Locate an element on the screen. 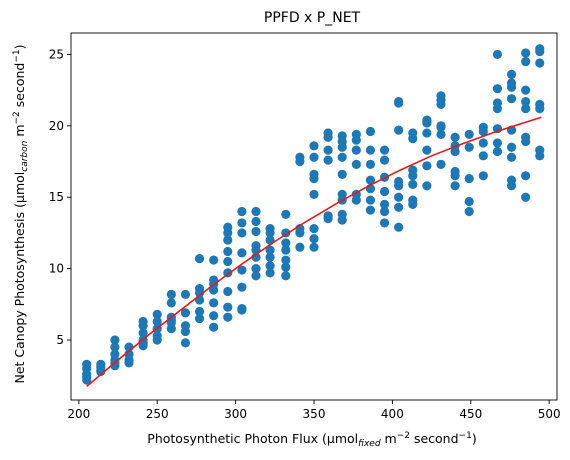 The image size is (570, 460). y-axis-ticks: 5 10 15 20 25 is located at coordinates (60, 197).